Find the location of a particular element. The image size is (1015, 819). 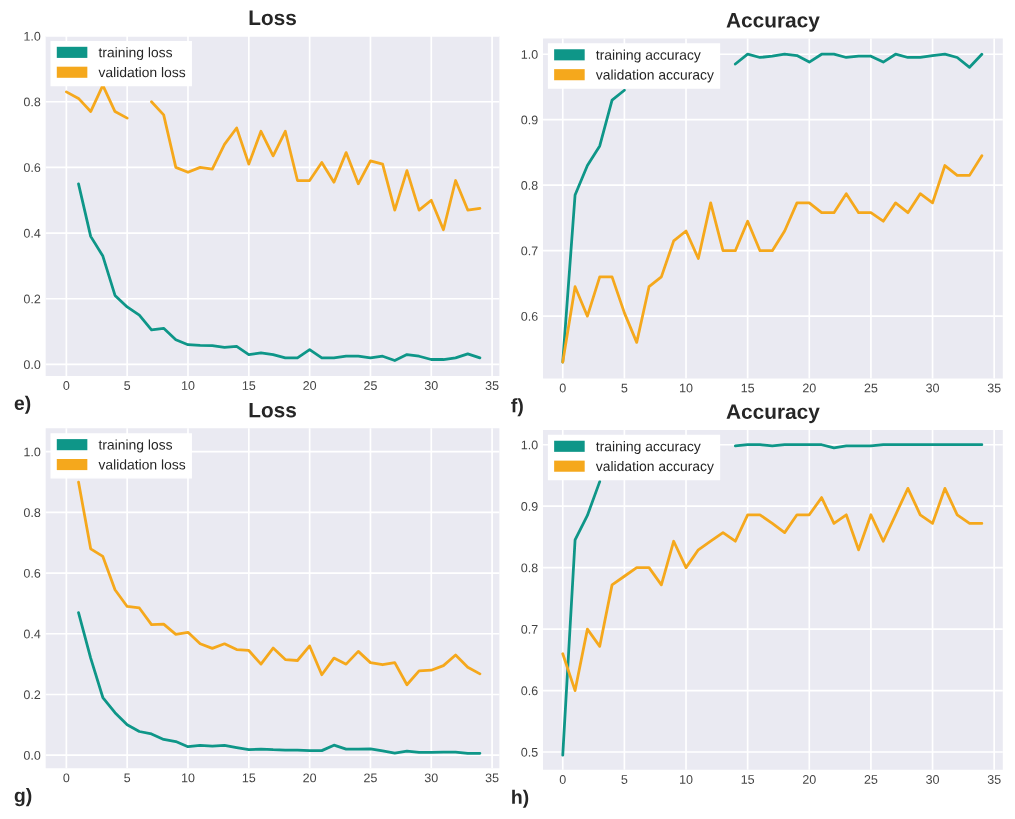

text: h) is located at coordinates (520, 798).